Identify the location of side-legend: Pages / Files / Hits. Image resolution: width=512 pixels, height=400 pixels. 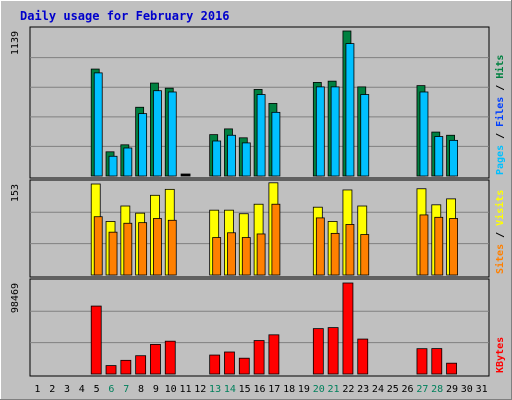
(500, 115).